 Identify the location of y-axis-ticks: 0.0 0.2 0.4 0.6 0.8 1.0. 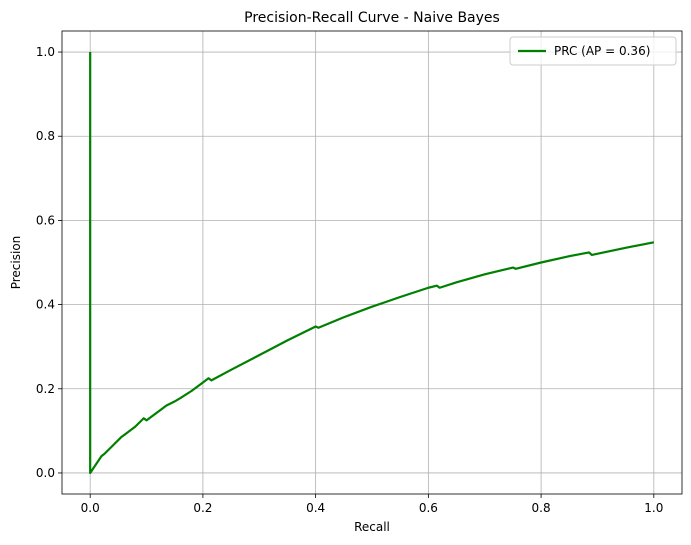
(49, 262).